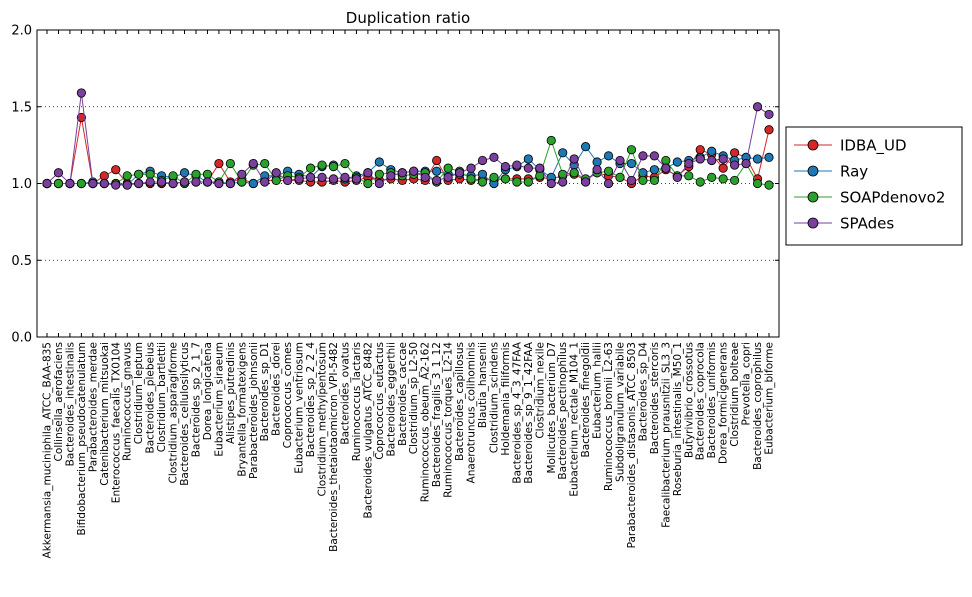 The width and height of the screenshot is (972, 597). What do you see at coordinates (403, 394) in the screenshot?
I see `x-tick-label: Bacteroides_caccae` at bounding box center [403, 394].